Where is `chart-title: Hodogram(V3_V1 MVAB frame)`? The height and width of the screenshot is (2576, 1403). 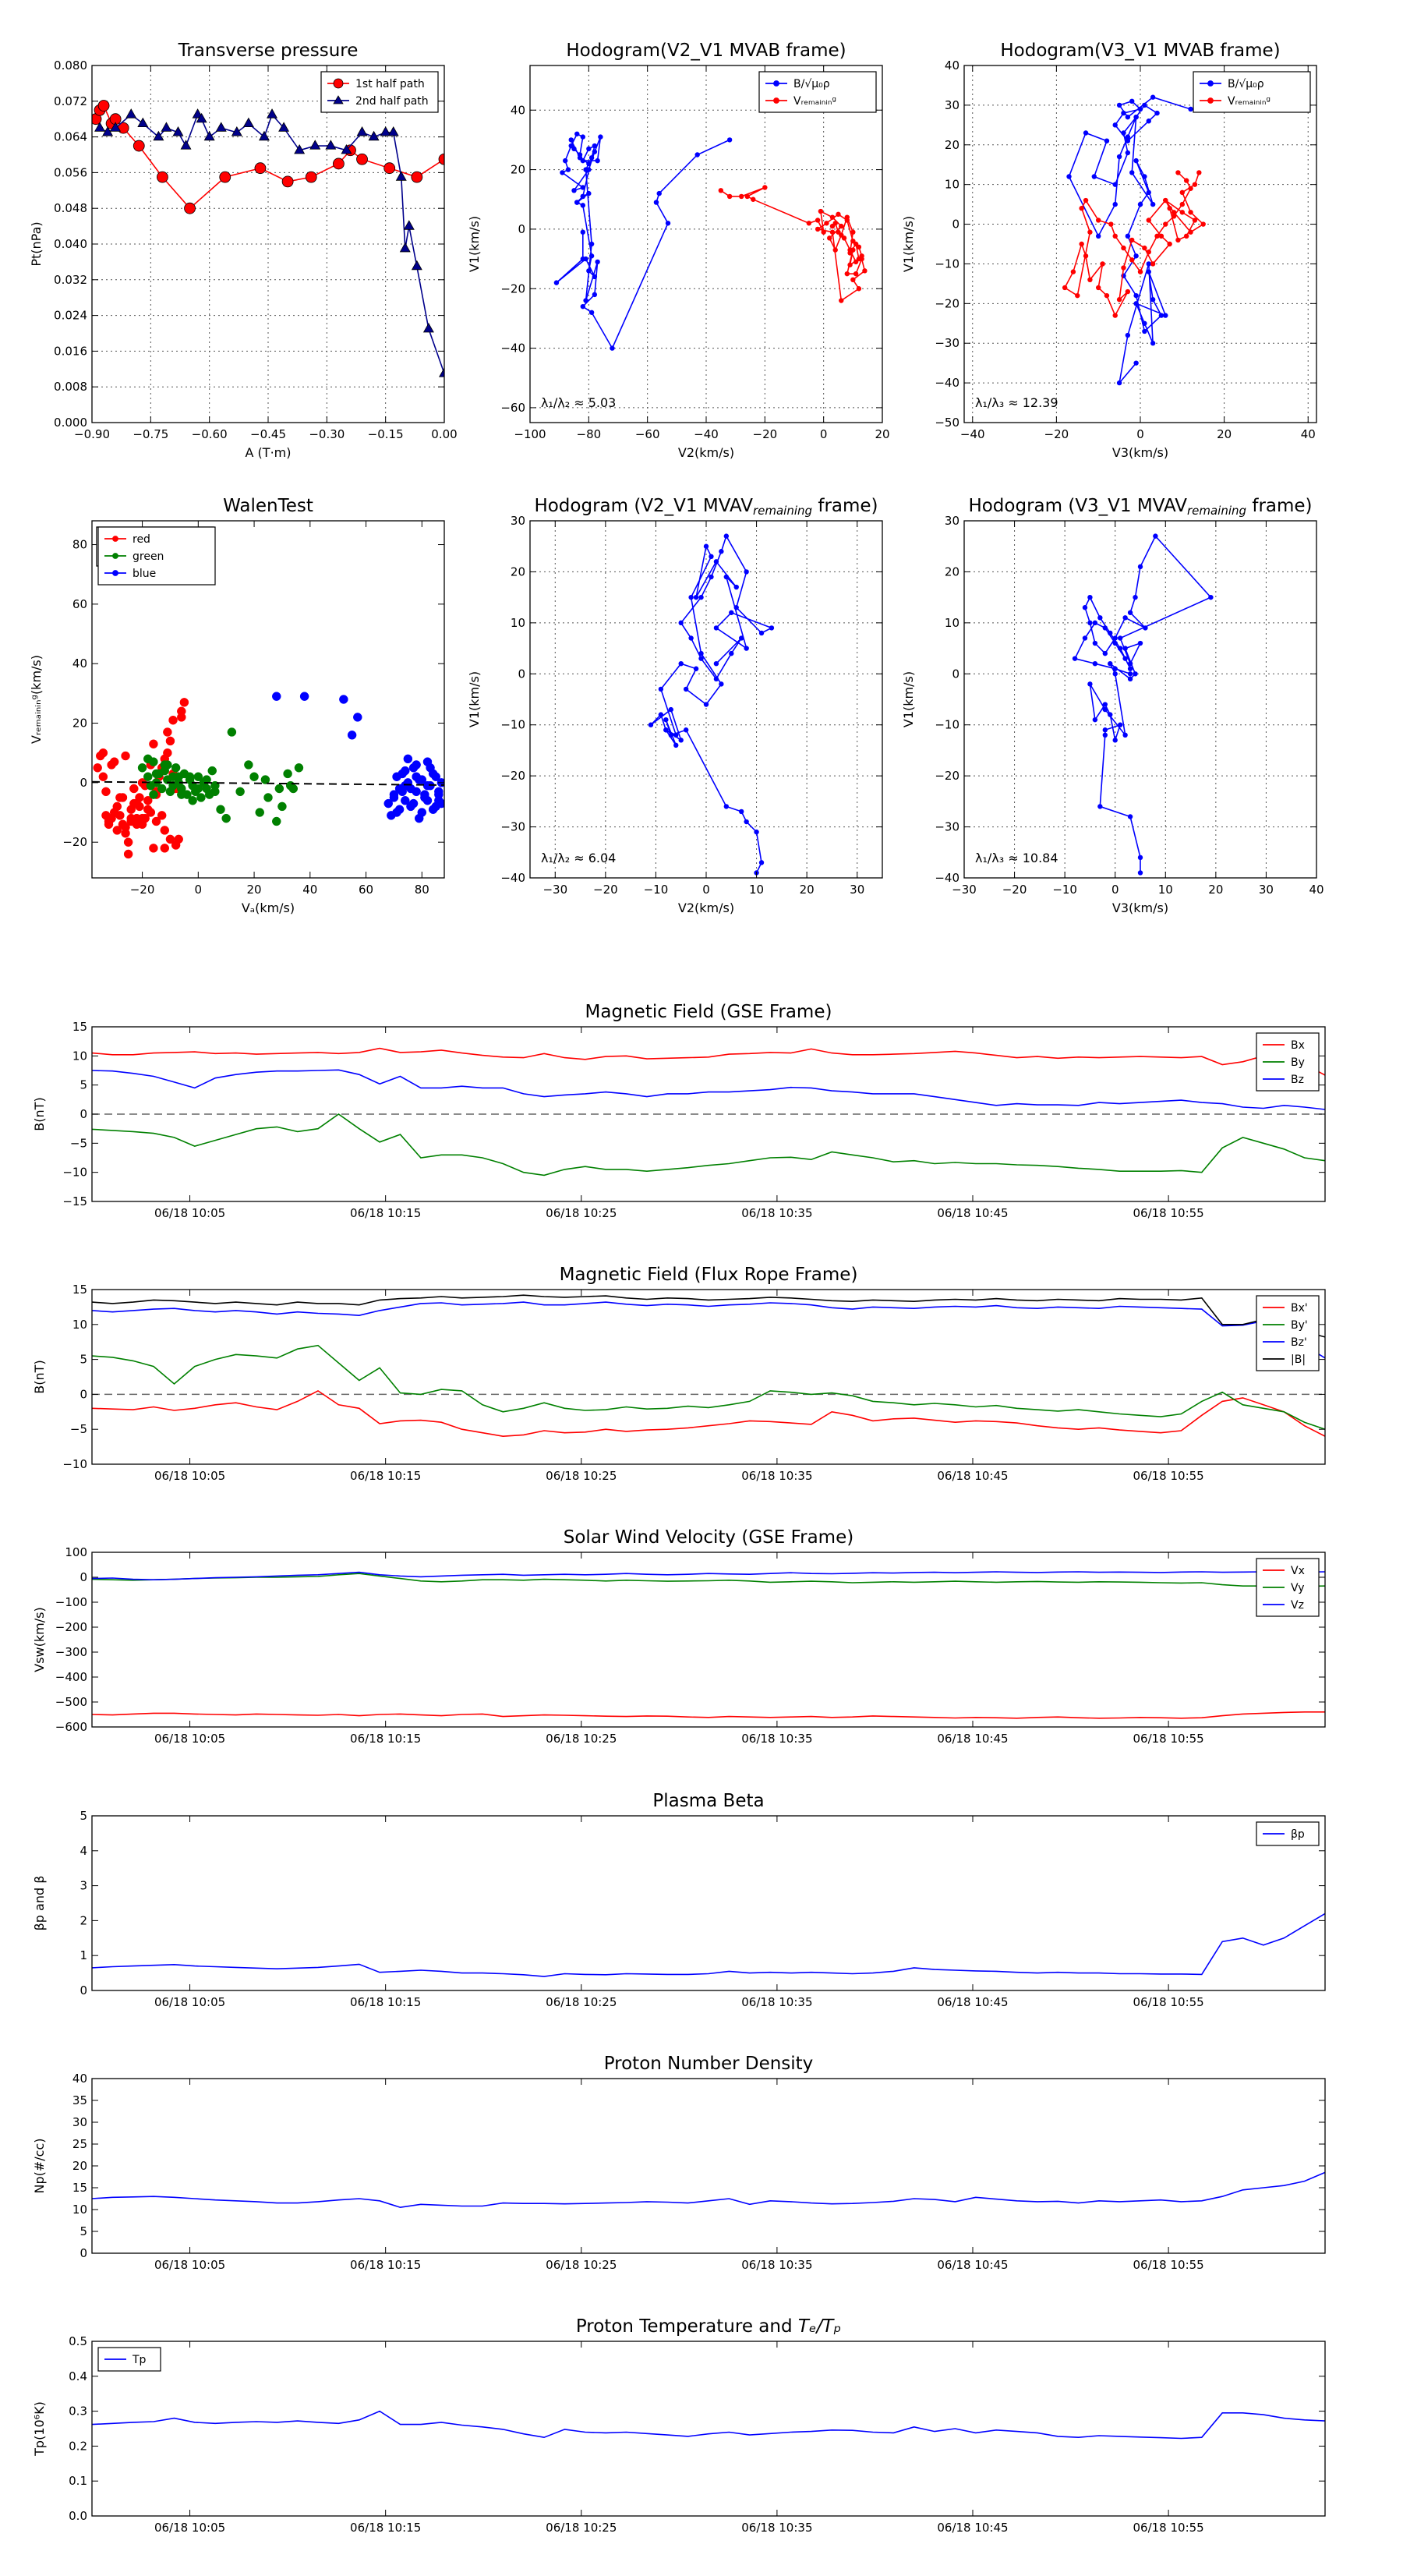
chart-title: Hodogram(V3_V1 MVAB frame) is located at coordinates (1140, 51).